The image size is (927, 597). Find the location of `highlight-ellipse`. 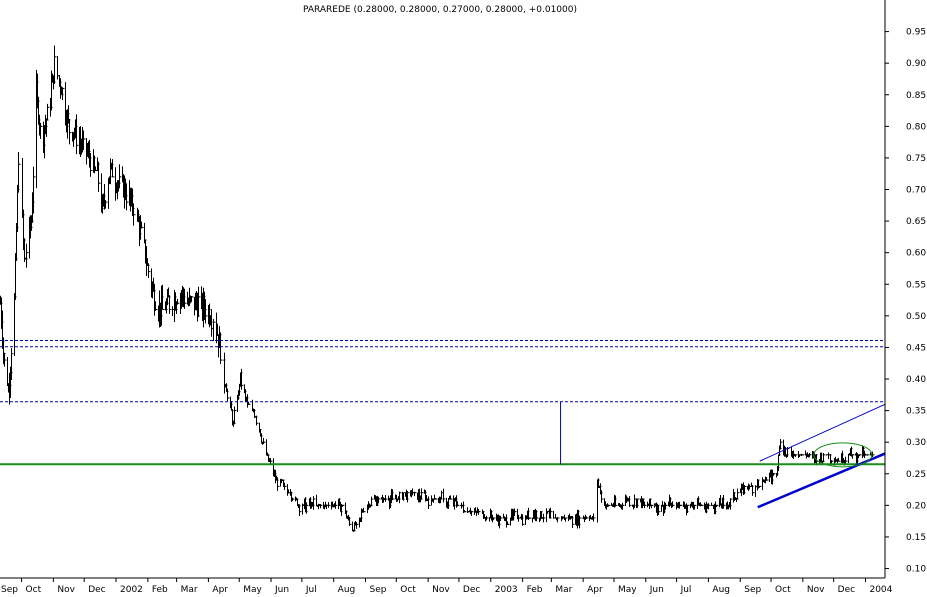

highlight-ellipse is located at coordinates (843, 455).